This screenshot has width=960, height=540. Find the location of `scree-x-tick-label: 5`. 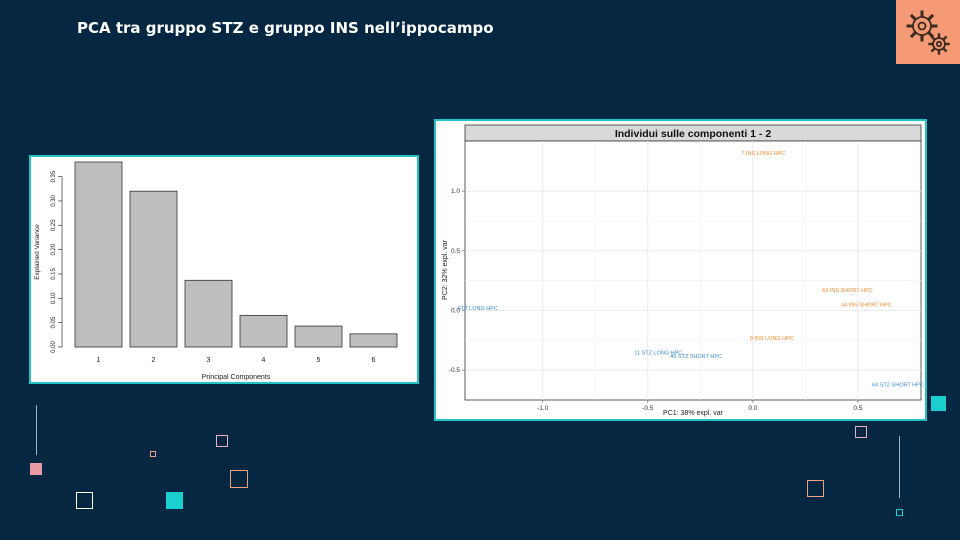

scree-x-tick-label: 5 is located at coordinates (319, 360).